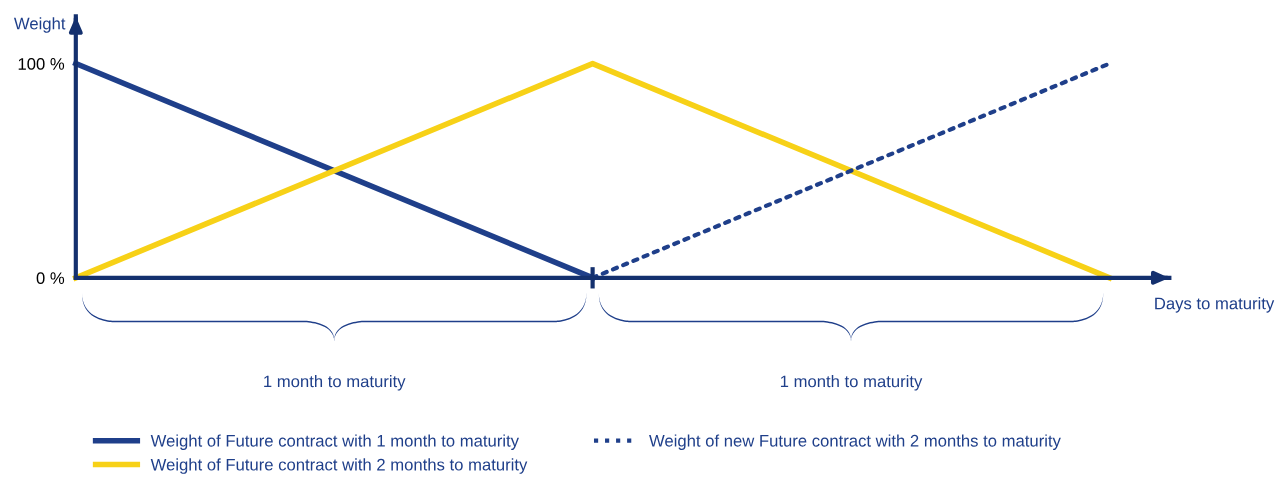 Image resolution: width=1285 pixels, height=484 pixels. Describe the element at coordinates (41, 63) in the screenshot. I see `y-tick-label: 100 %` at that location.